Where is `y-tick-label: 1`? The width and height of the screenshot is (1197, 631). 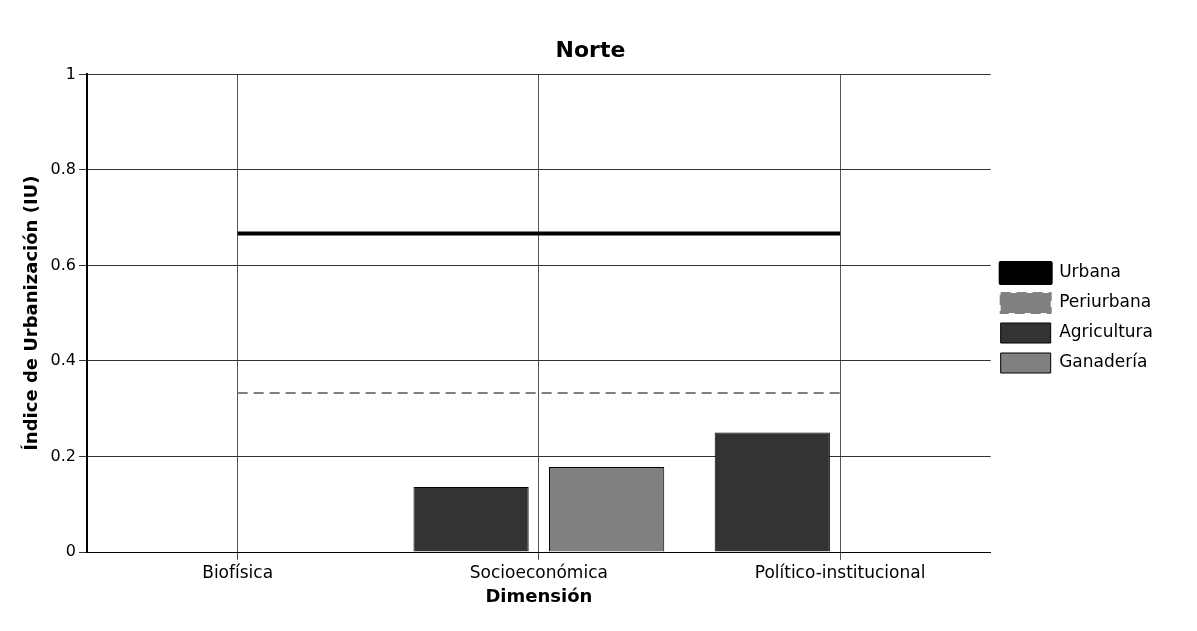 y-tick-label: 1 is located at coordinates (71, 73).